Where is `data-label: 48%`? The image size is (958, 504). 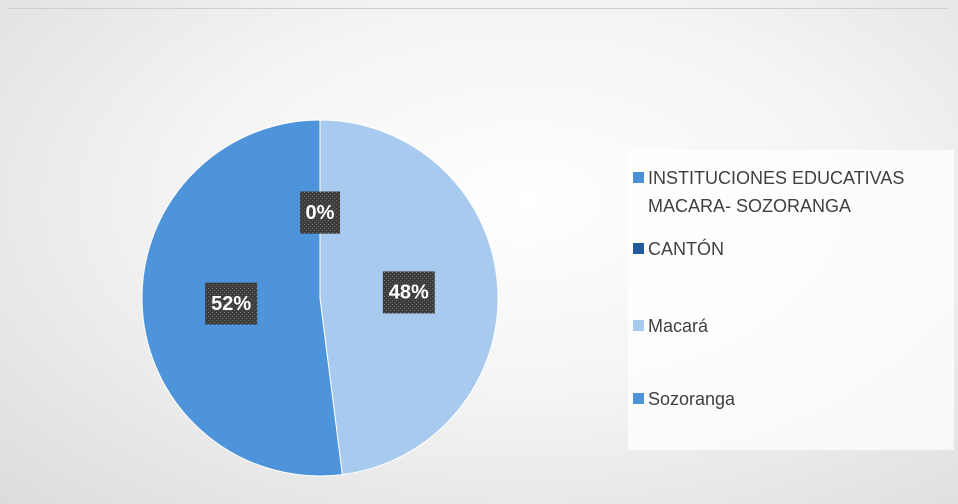 data-label: 48% is located at coordinates (409, 293).